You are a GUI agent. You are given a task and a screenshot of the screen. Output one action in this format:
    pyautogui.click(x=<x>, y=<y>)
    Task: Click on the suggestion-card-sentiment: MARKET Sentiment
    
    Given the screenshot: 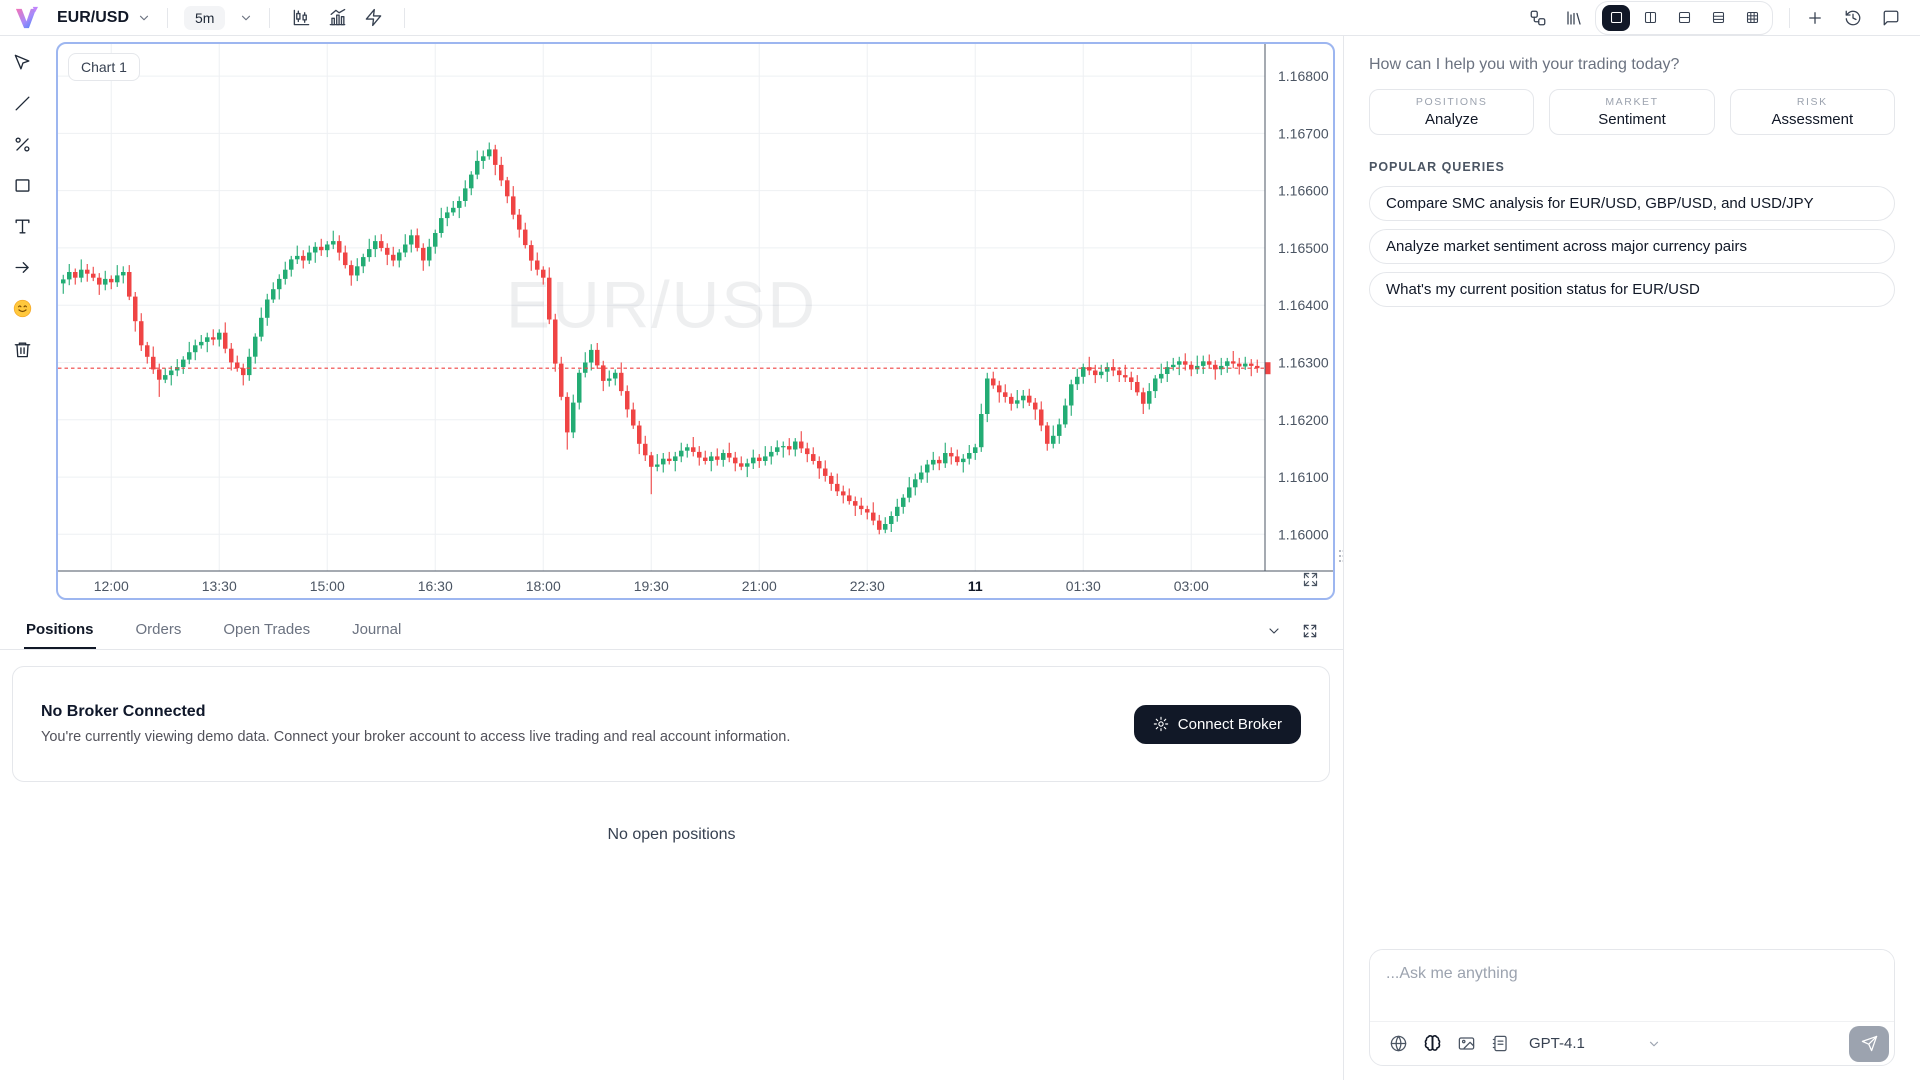 What is the action you would take?
    pyautogui.click(x=1632, y=112)
    